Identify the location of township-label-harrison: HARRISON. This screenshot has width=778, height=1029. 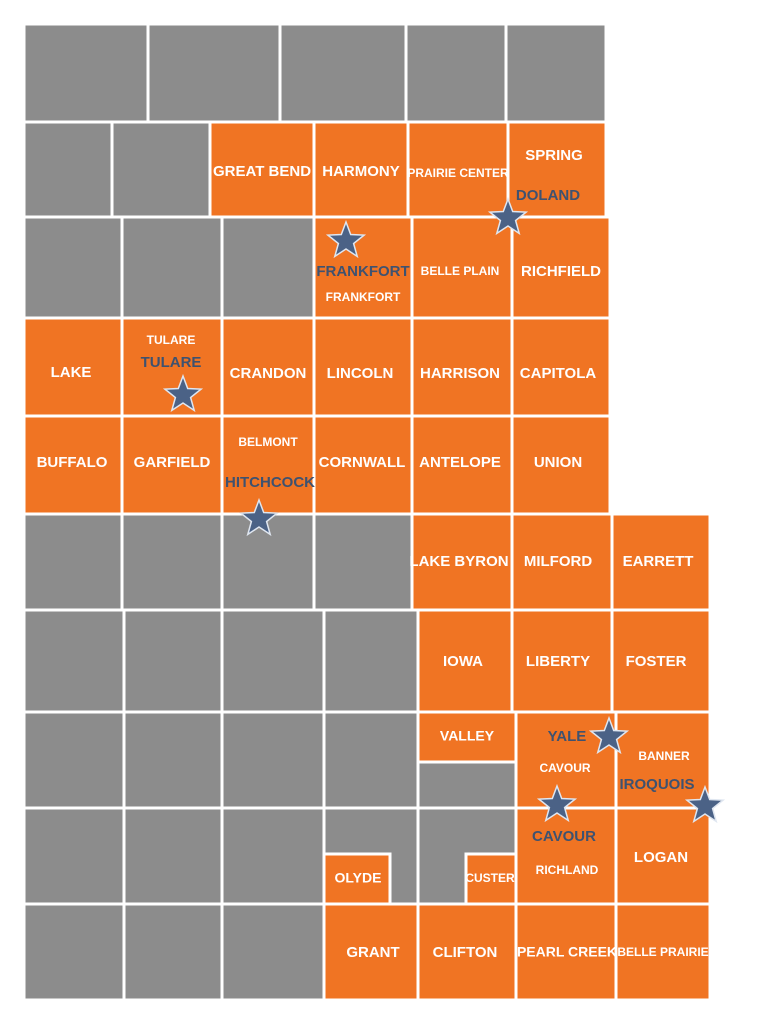
(460, 373).